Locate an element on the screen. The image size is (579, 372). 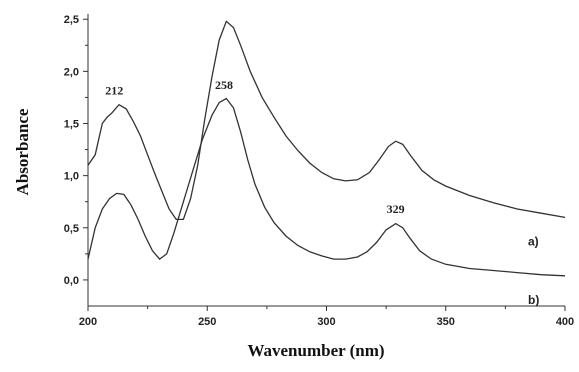
series-label-a: a) is located at coordinates (533, 241).